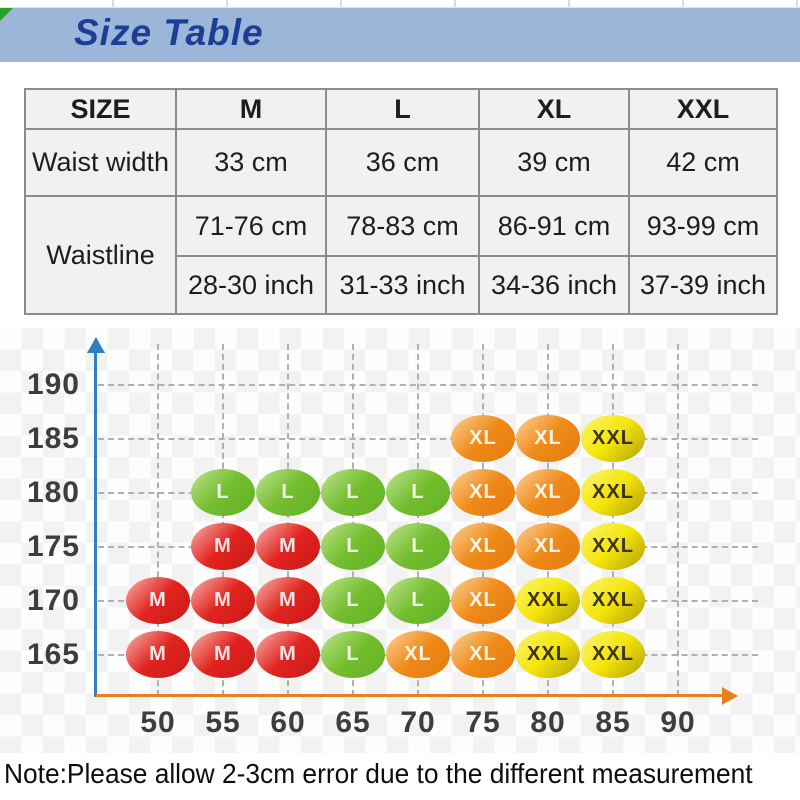 Image resolution: width=800 pixels, height=800 pixels. I want to click on cell-waist-width-xxl: 42 cm, so click(703, 162).